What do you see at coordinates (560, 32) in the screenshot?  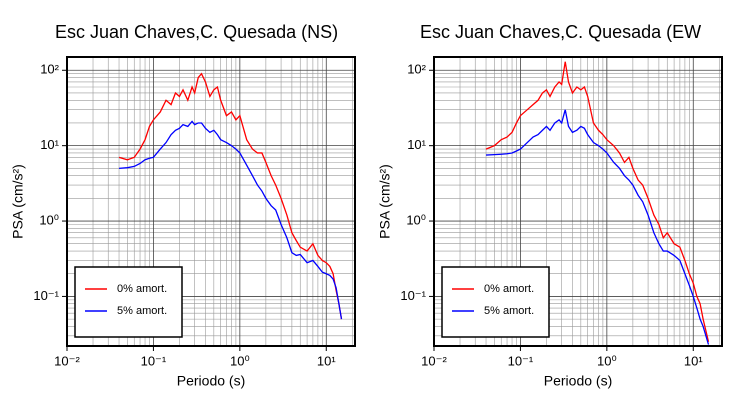 I see `chart-title: Esc Juan Chaves,C. Quesada (EW` at bounding box center [560, 32].